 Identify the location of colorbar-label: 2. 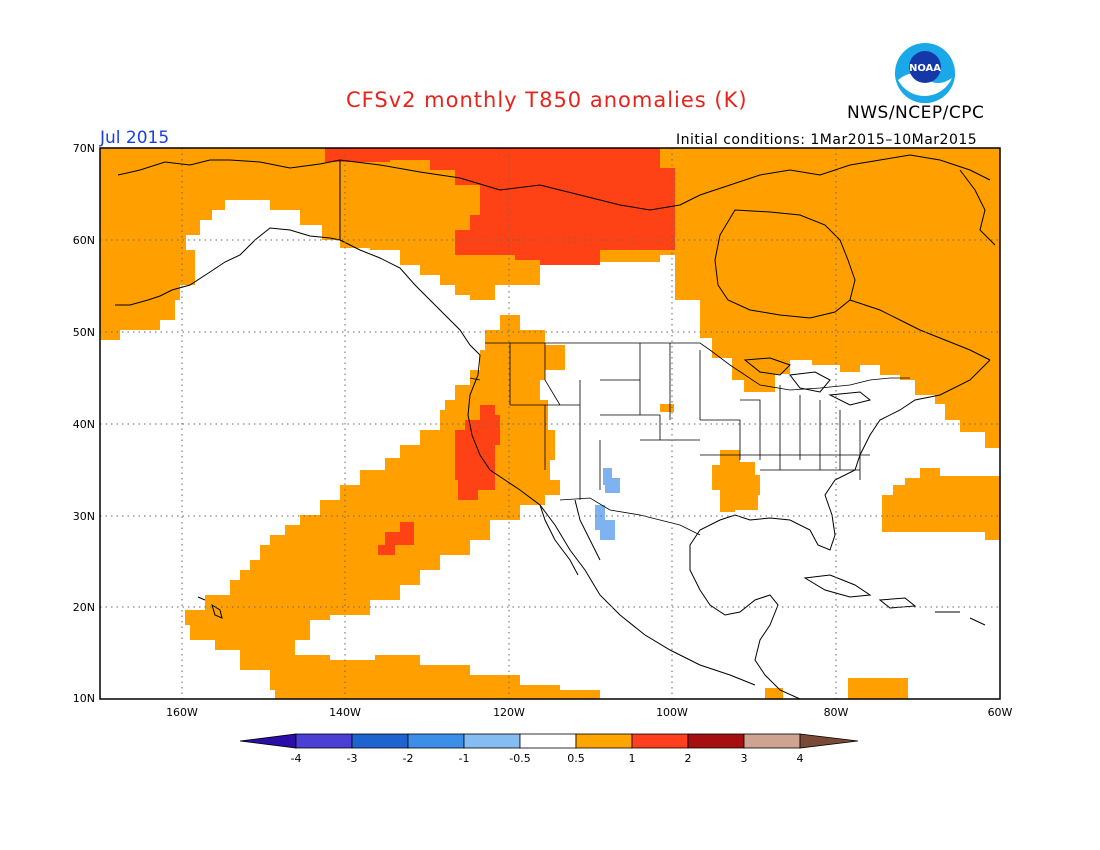
(688, 758).